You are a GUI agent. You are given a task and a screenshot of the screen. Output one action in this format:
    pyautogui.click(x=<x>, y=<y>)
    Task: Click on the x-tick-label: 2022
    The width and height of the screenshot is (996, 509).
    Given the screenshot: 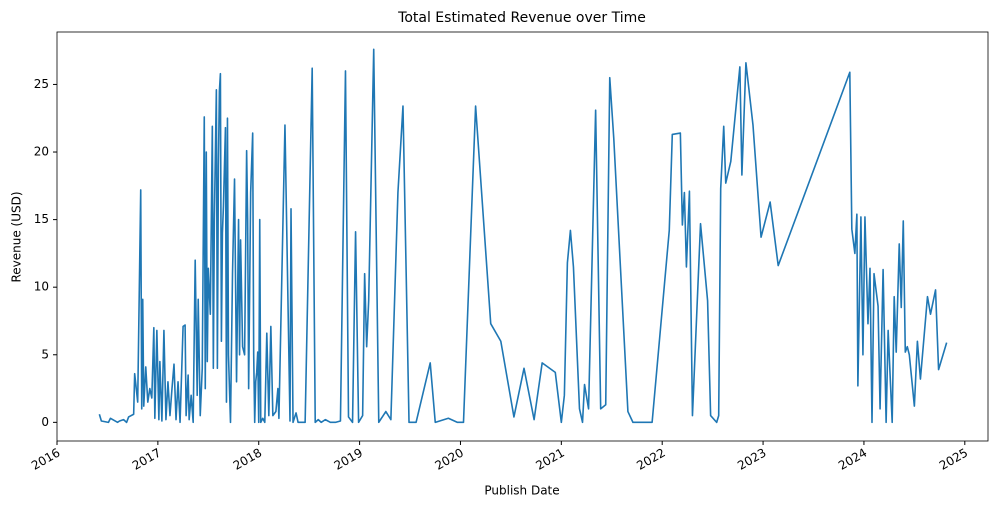 What is the action you would take?
    pyautogui.click(x=650, y=458)
    